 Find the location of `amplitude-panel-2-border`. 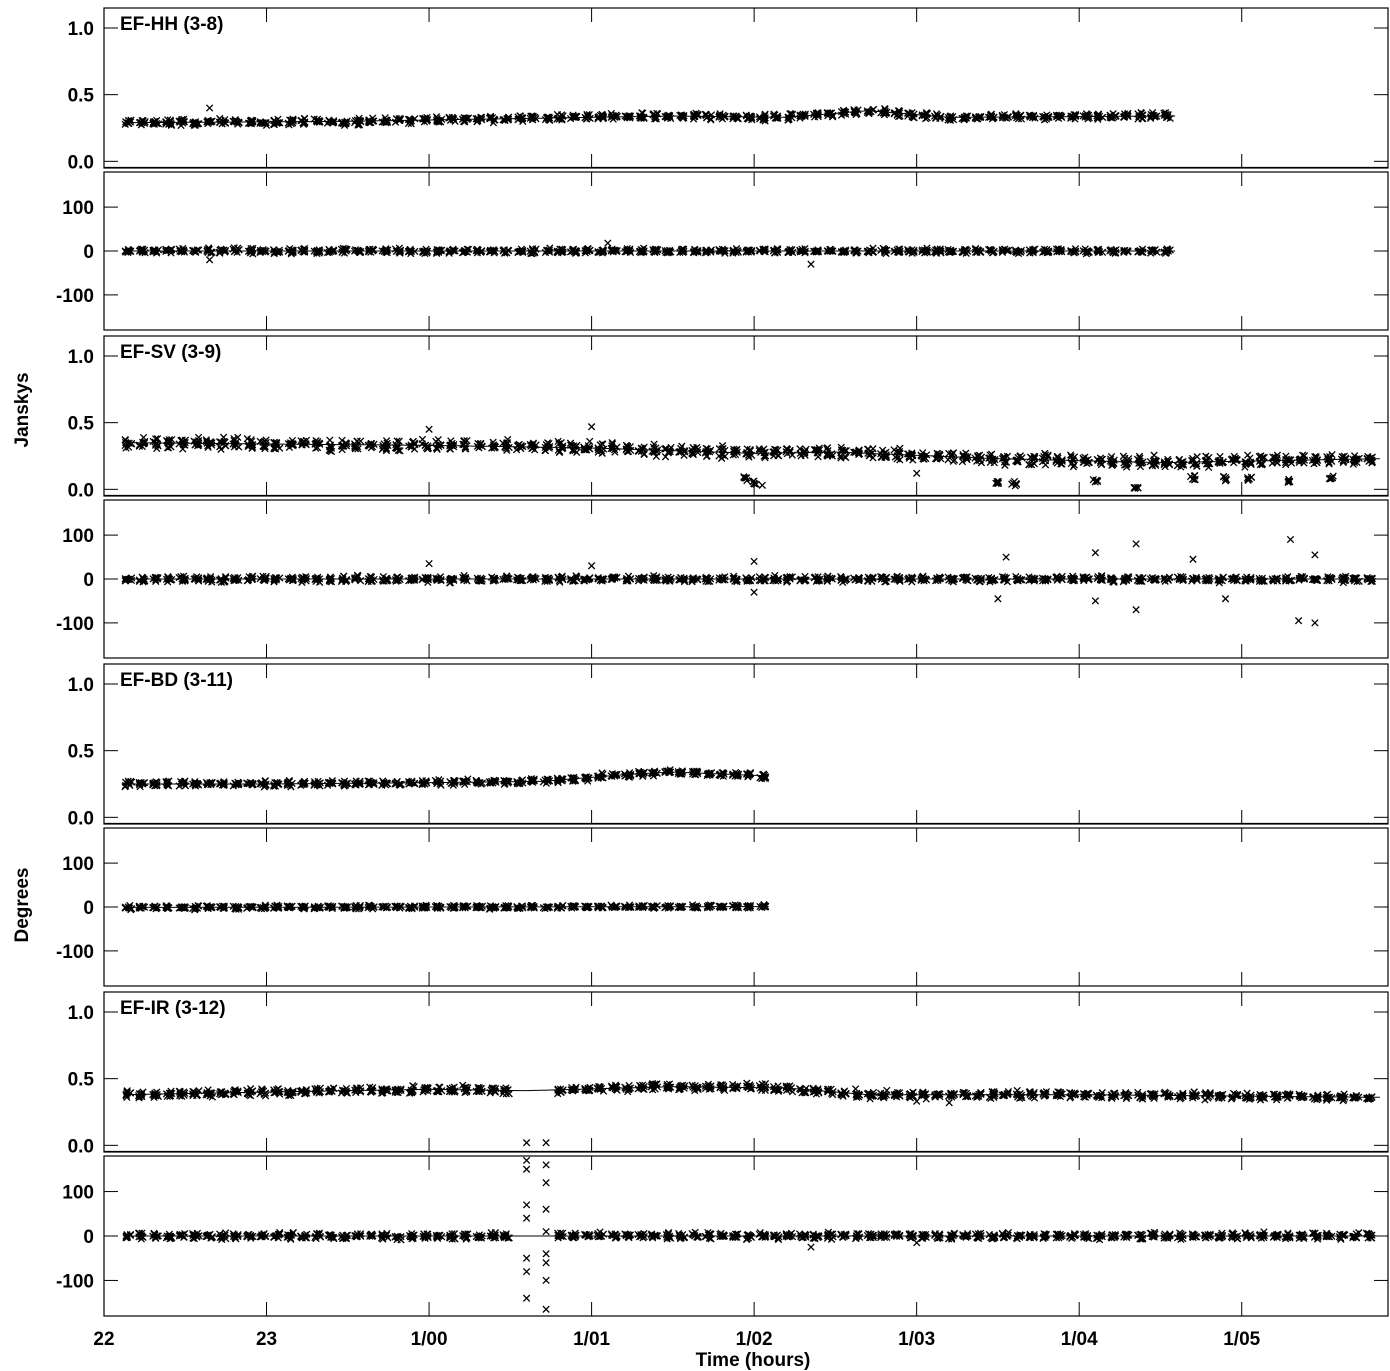

amplitude-panel-2-border is located at coordinates (746, 416).